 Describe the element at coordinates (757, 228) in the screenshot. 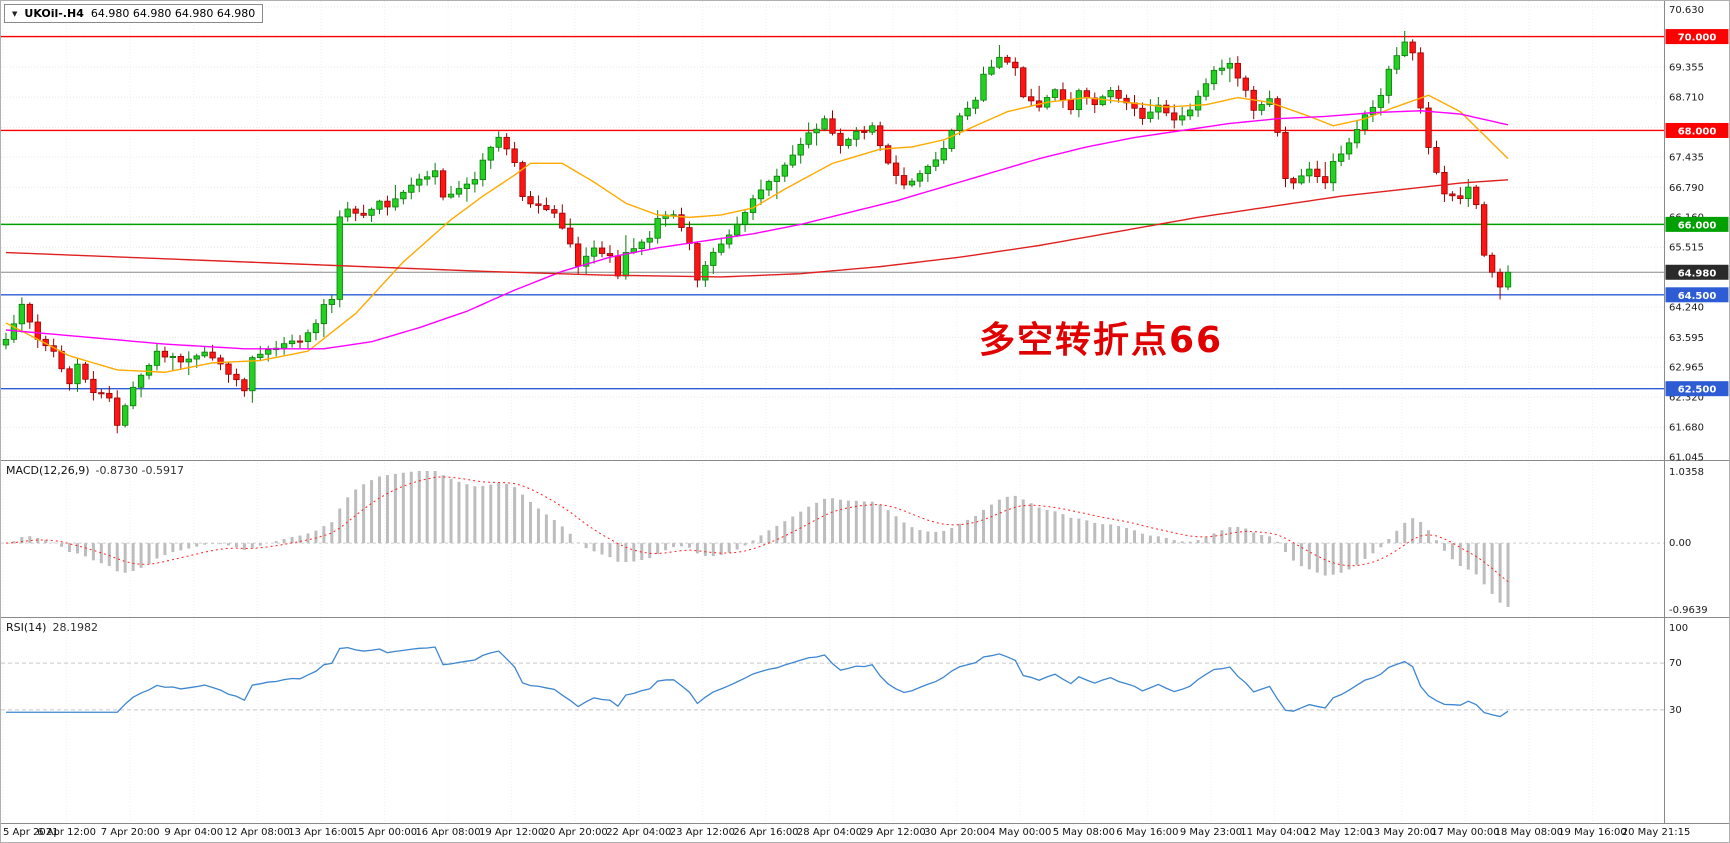

I see `ma-slow-line` at that location.